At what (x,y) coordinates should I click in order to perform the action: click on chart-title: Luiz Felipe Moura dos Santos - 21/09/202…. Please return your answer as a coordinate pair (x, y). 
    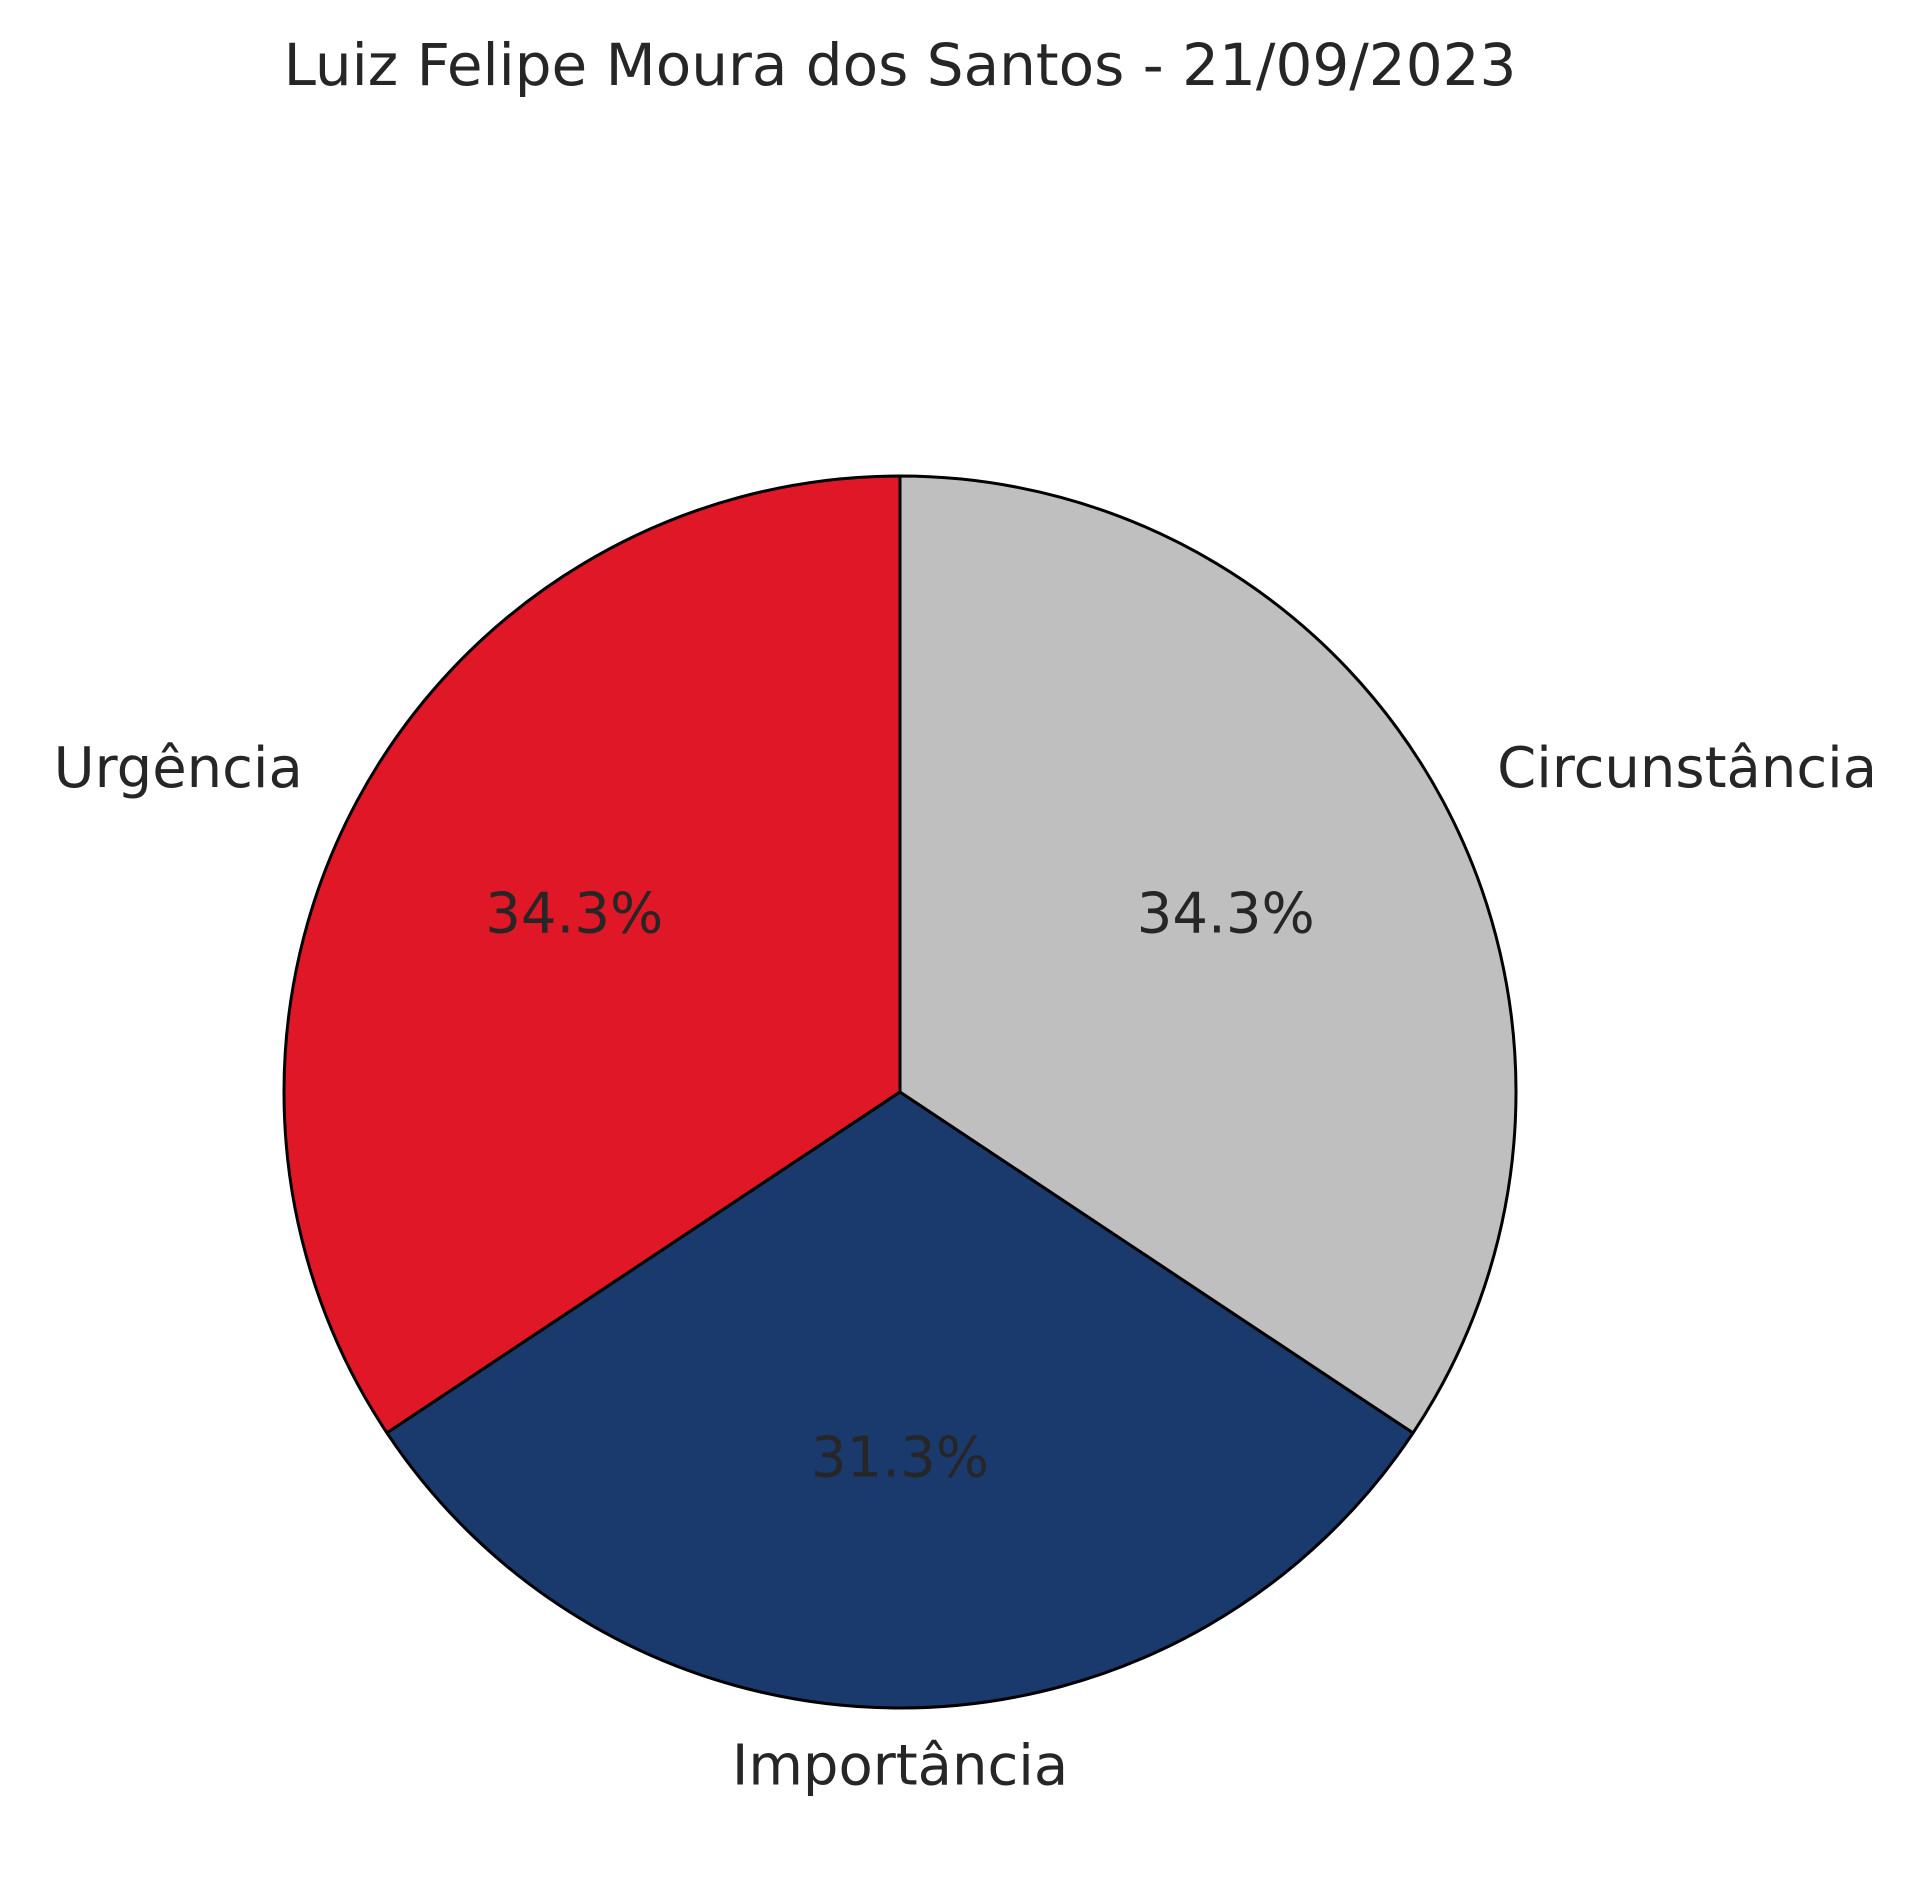
    Looking at the image, I should click on (900, 65).